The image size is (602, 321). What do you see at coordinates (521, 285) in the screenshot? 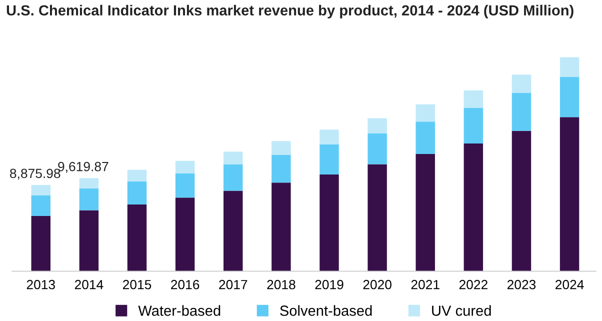
I see `x-tick-label: 2023` at bounding box center [521, 285].